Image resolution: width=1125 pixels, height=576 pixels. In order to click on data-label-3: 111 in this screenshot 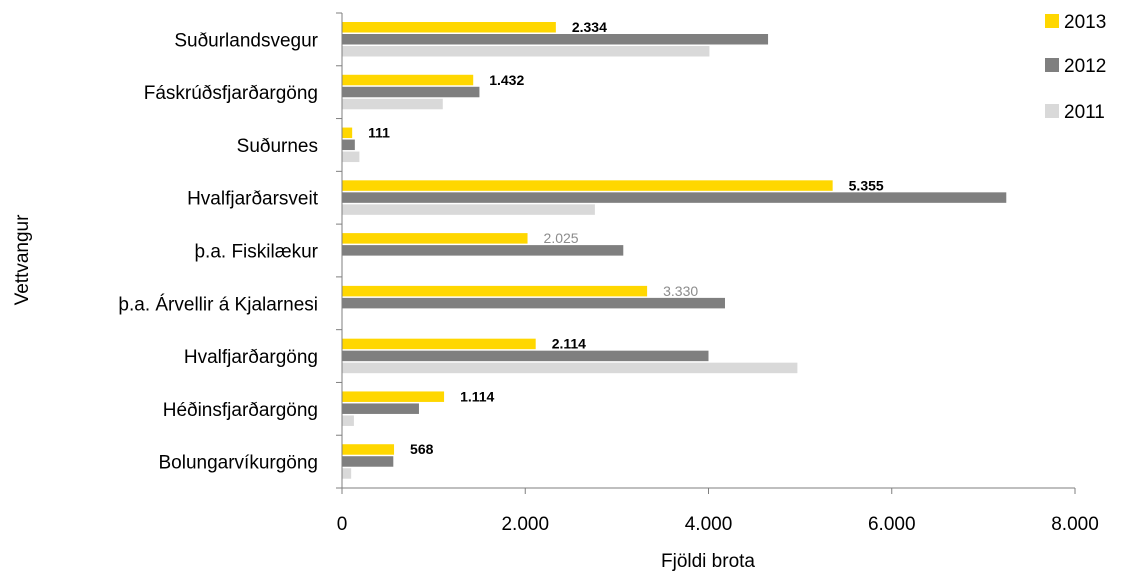, I will do `click(379, 133)`.